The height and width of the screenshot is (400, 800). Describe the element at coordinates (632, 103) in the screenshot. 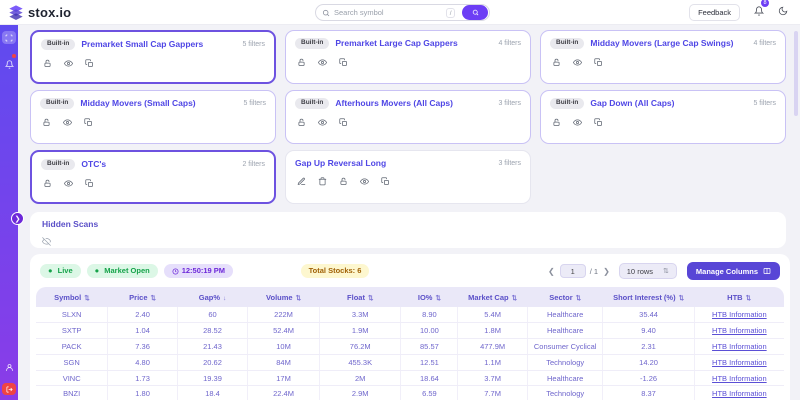

I see `scan-title: Gap Down (All Caps)` at that location.